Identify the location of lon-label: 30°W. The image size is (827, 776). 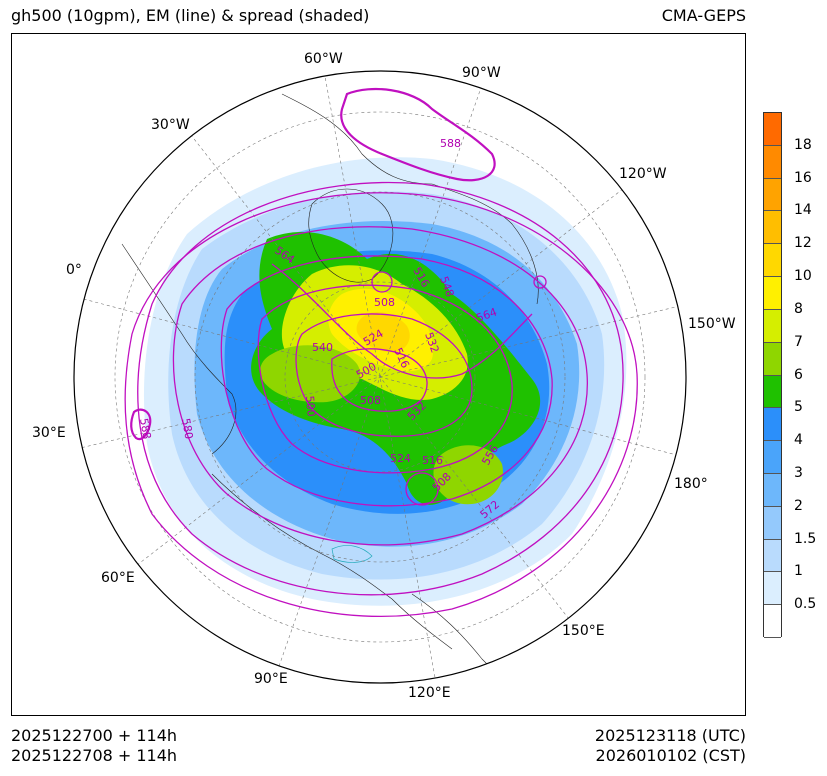
(170, 125).